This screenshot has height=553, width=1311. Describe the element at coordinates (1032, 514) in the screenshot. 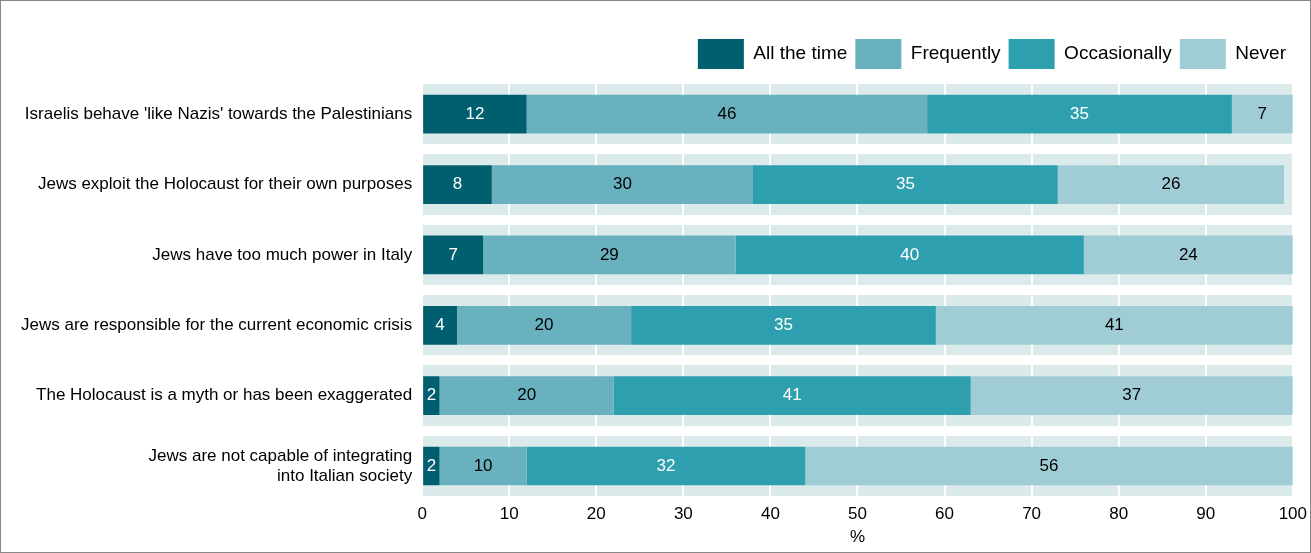

I see `x-tick-label: 70` at that location.